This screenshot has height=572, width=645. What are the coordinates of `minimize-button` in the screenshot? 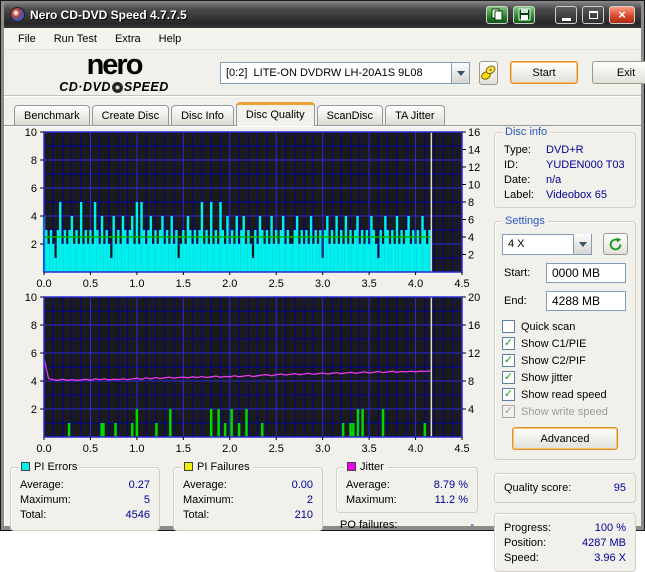 It's located at (566, 14).